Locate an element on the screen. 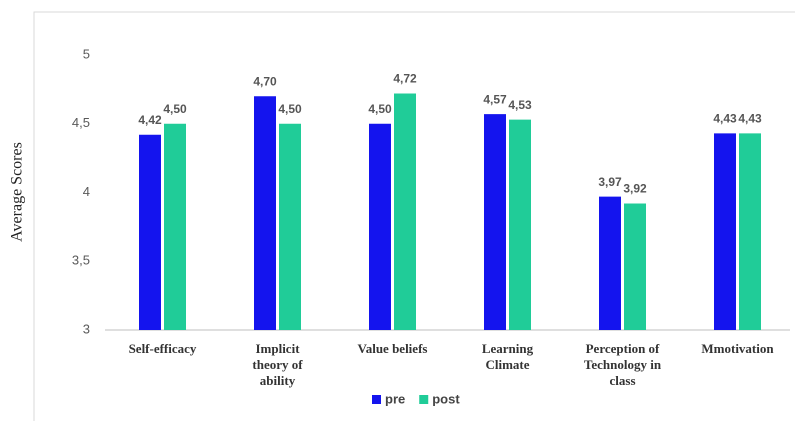 The image size is (795, 421). legend-label: post is located at coordinates (446, 398).